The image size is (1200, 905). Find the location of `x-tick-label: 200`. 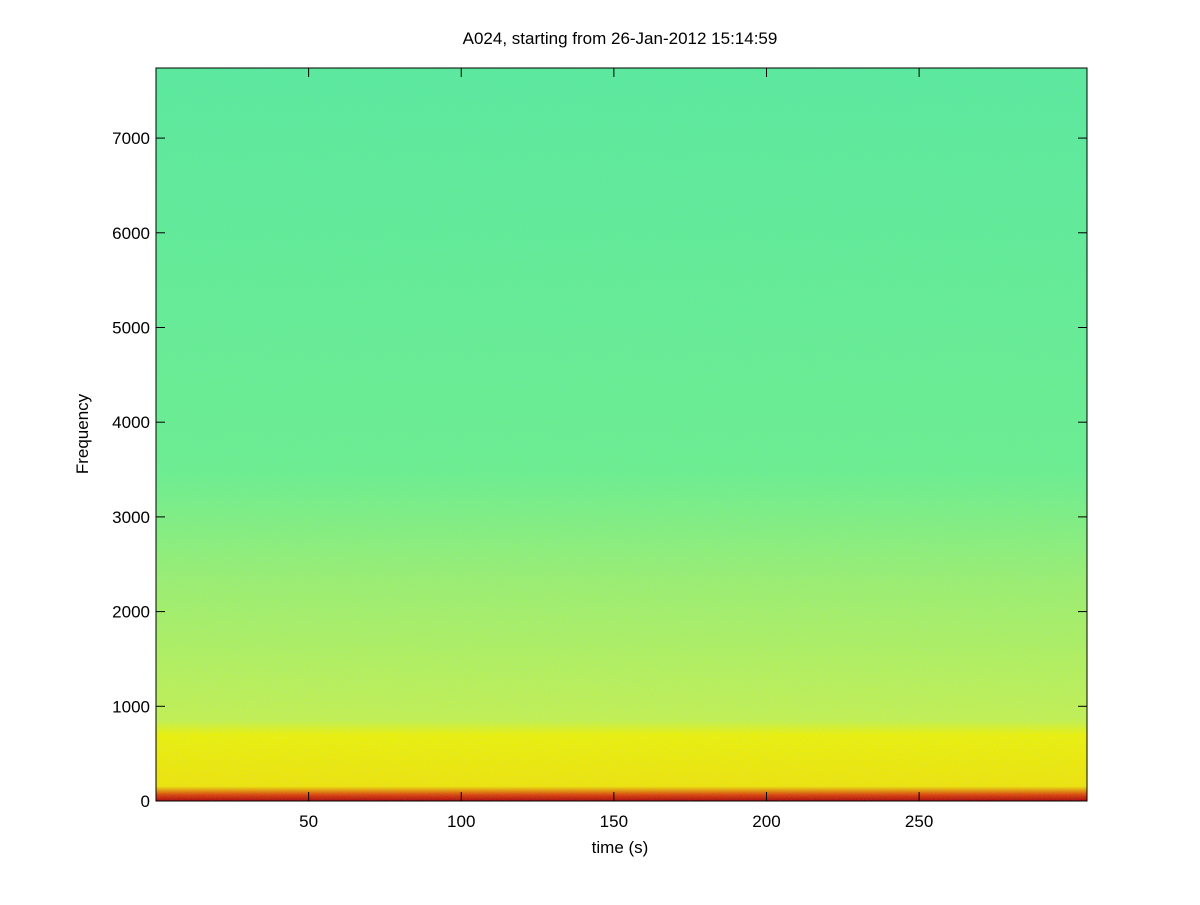

x-tick-label: 200 is located at coordinates (766, 821).